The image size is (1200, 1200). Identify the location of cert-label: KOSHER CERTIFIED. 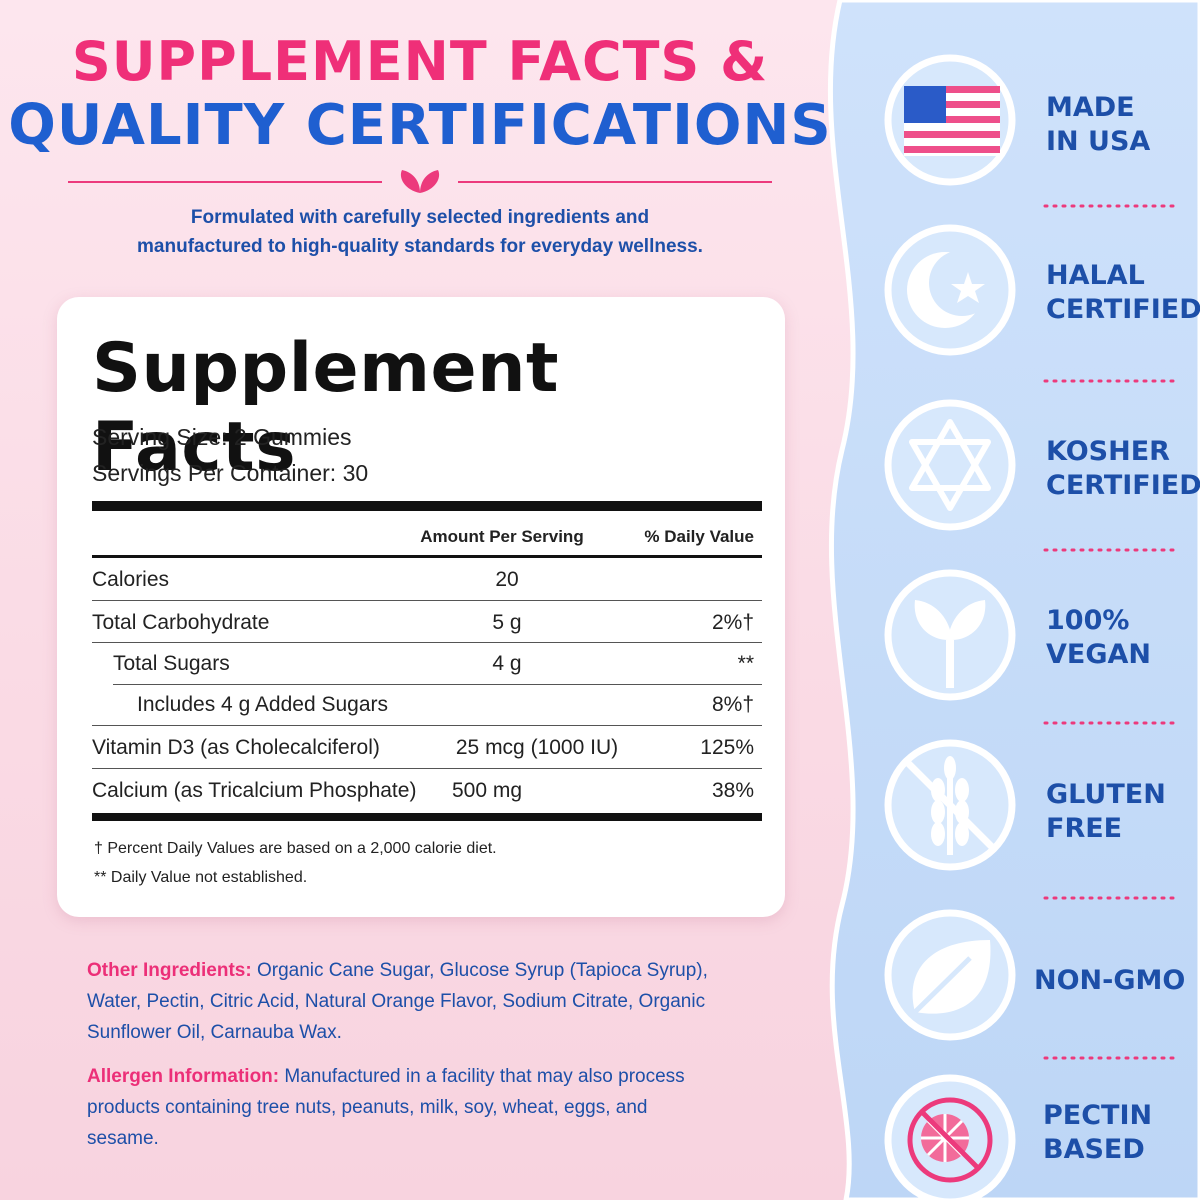
(1123, 469).